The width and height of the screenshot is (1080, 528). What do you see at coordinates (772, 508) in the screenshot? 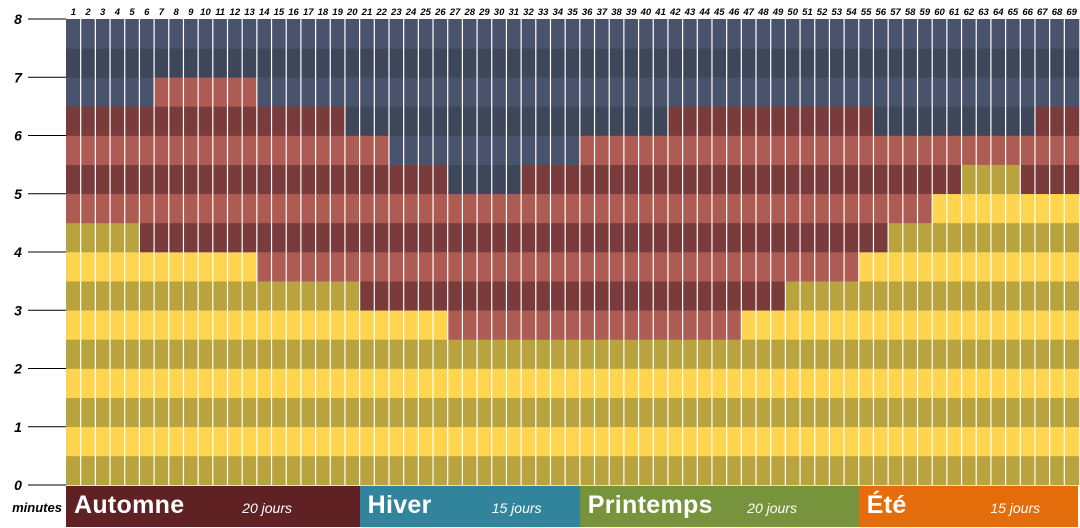
I see `season-days: 20 jours` at bounding box center [772, 508].